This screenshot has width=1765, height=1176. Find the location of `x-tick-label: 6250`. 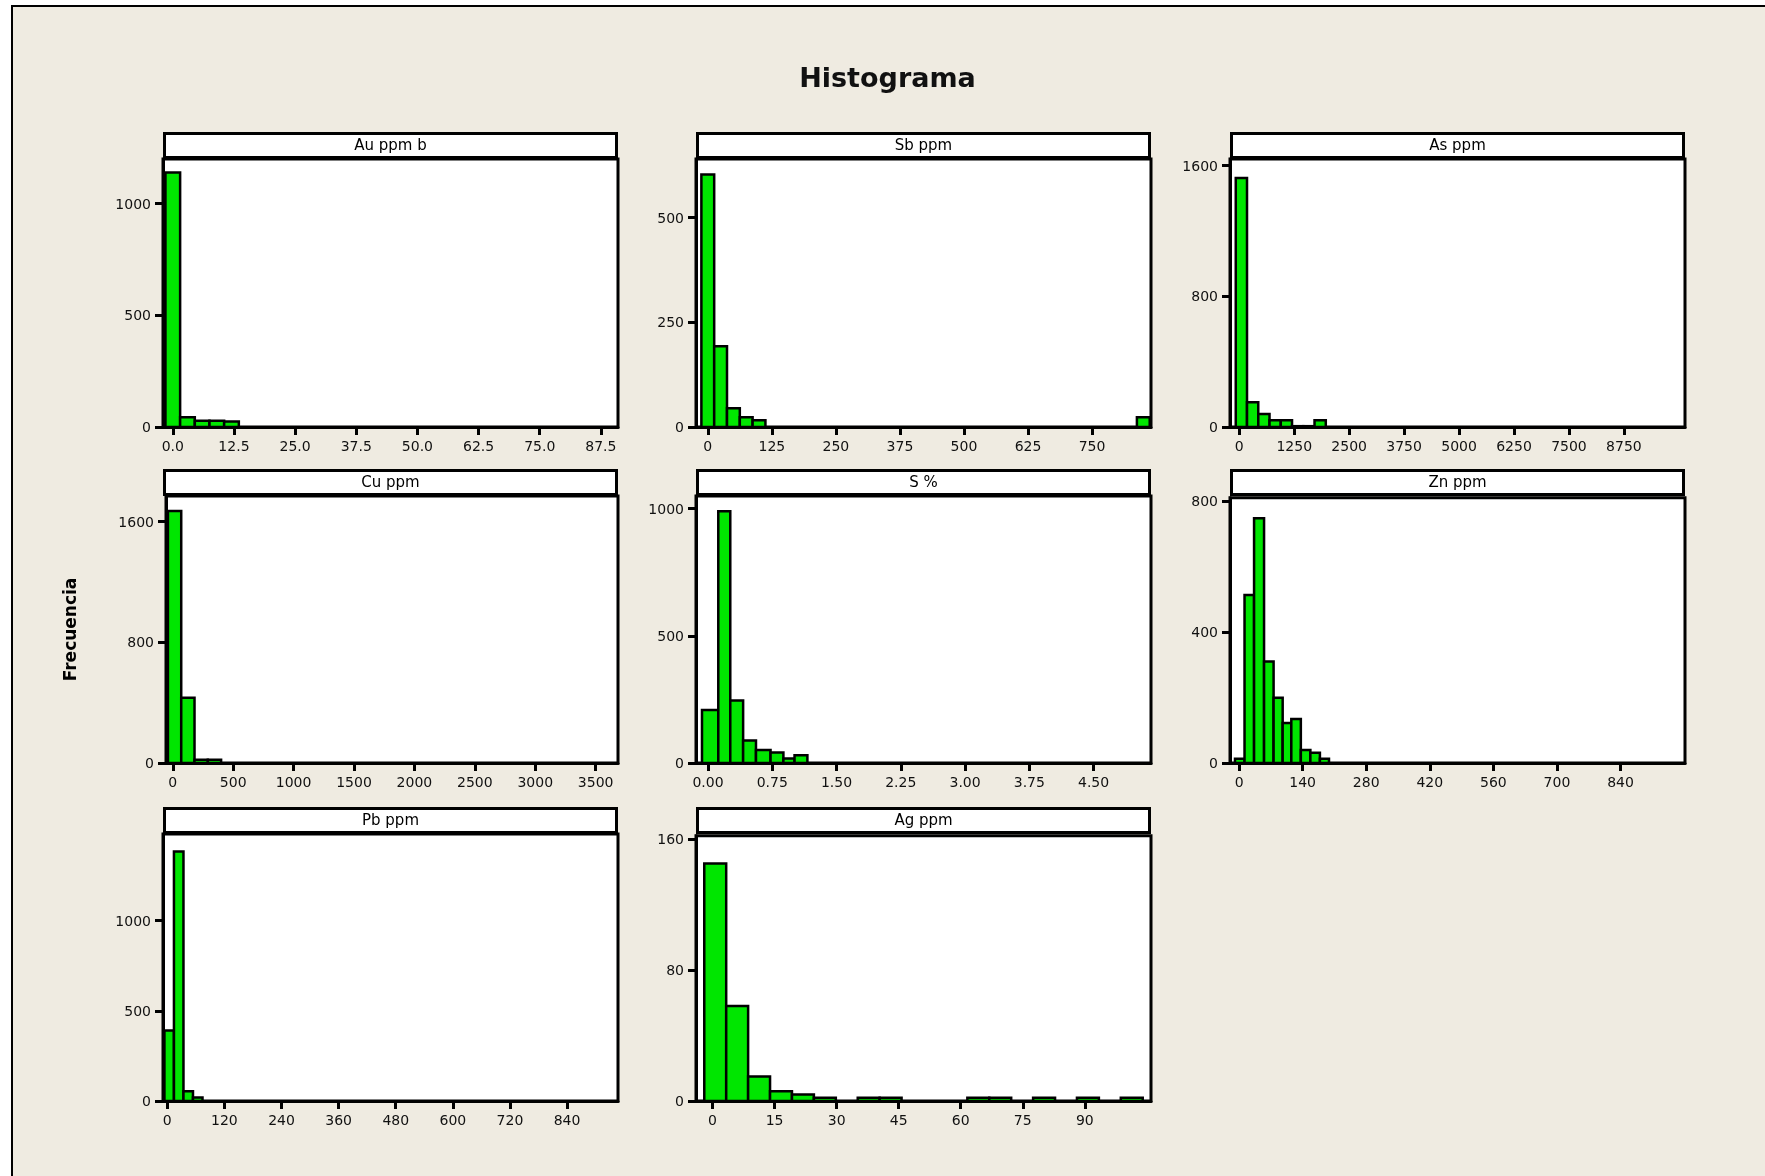

x-tick-label: 6250 is located at coordinates (1514, 446).